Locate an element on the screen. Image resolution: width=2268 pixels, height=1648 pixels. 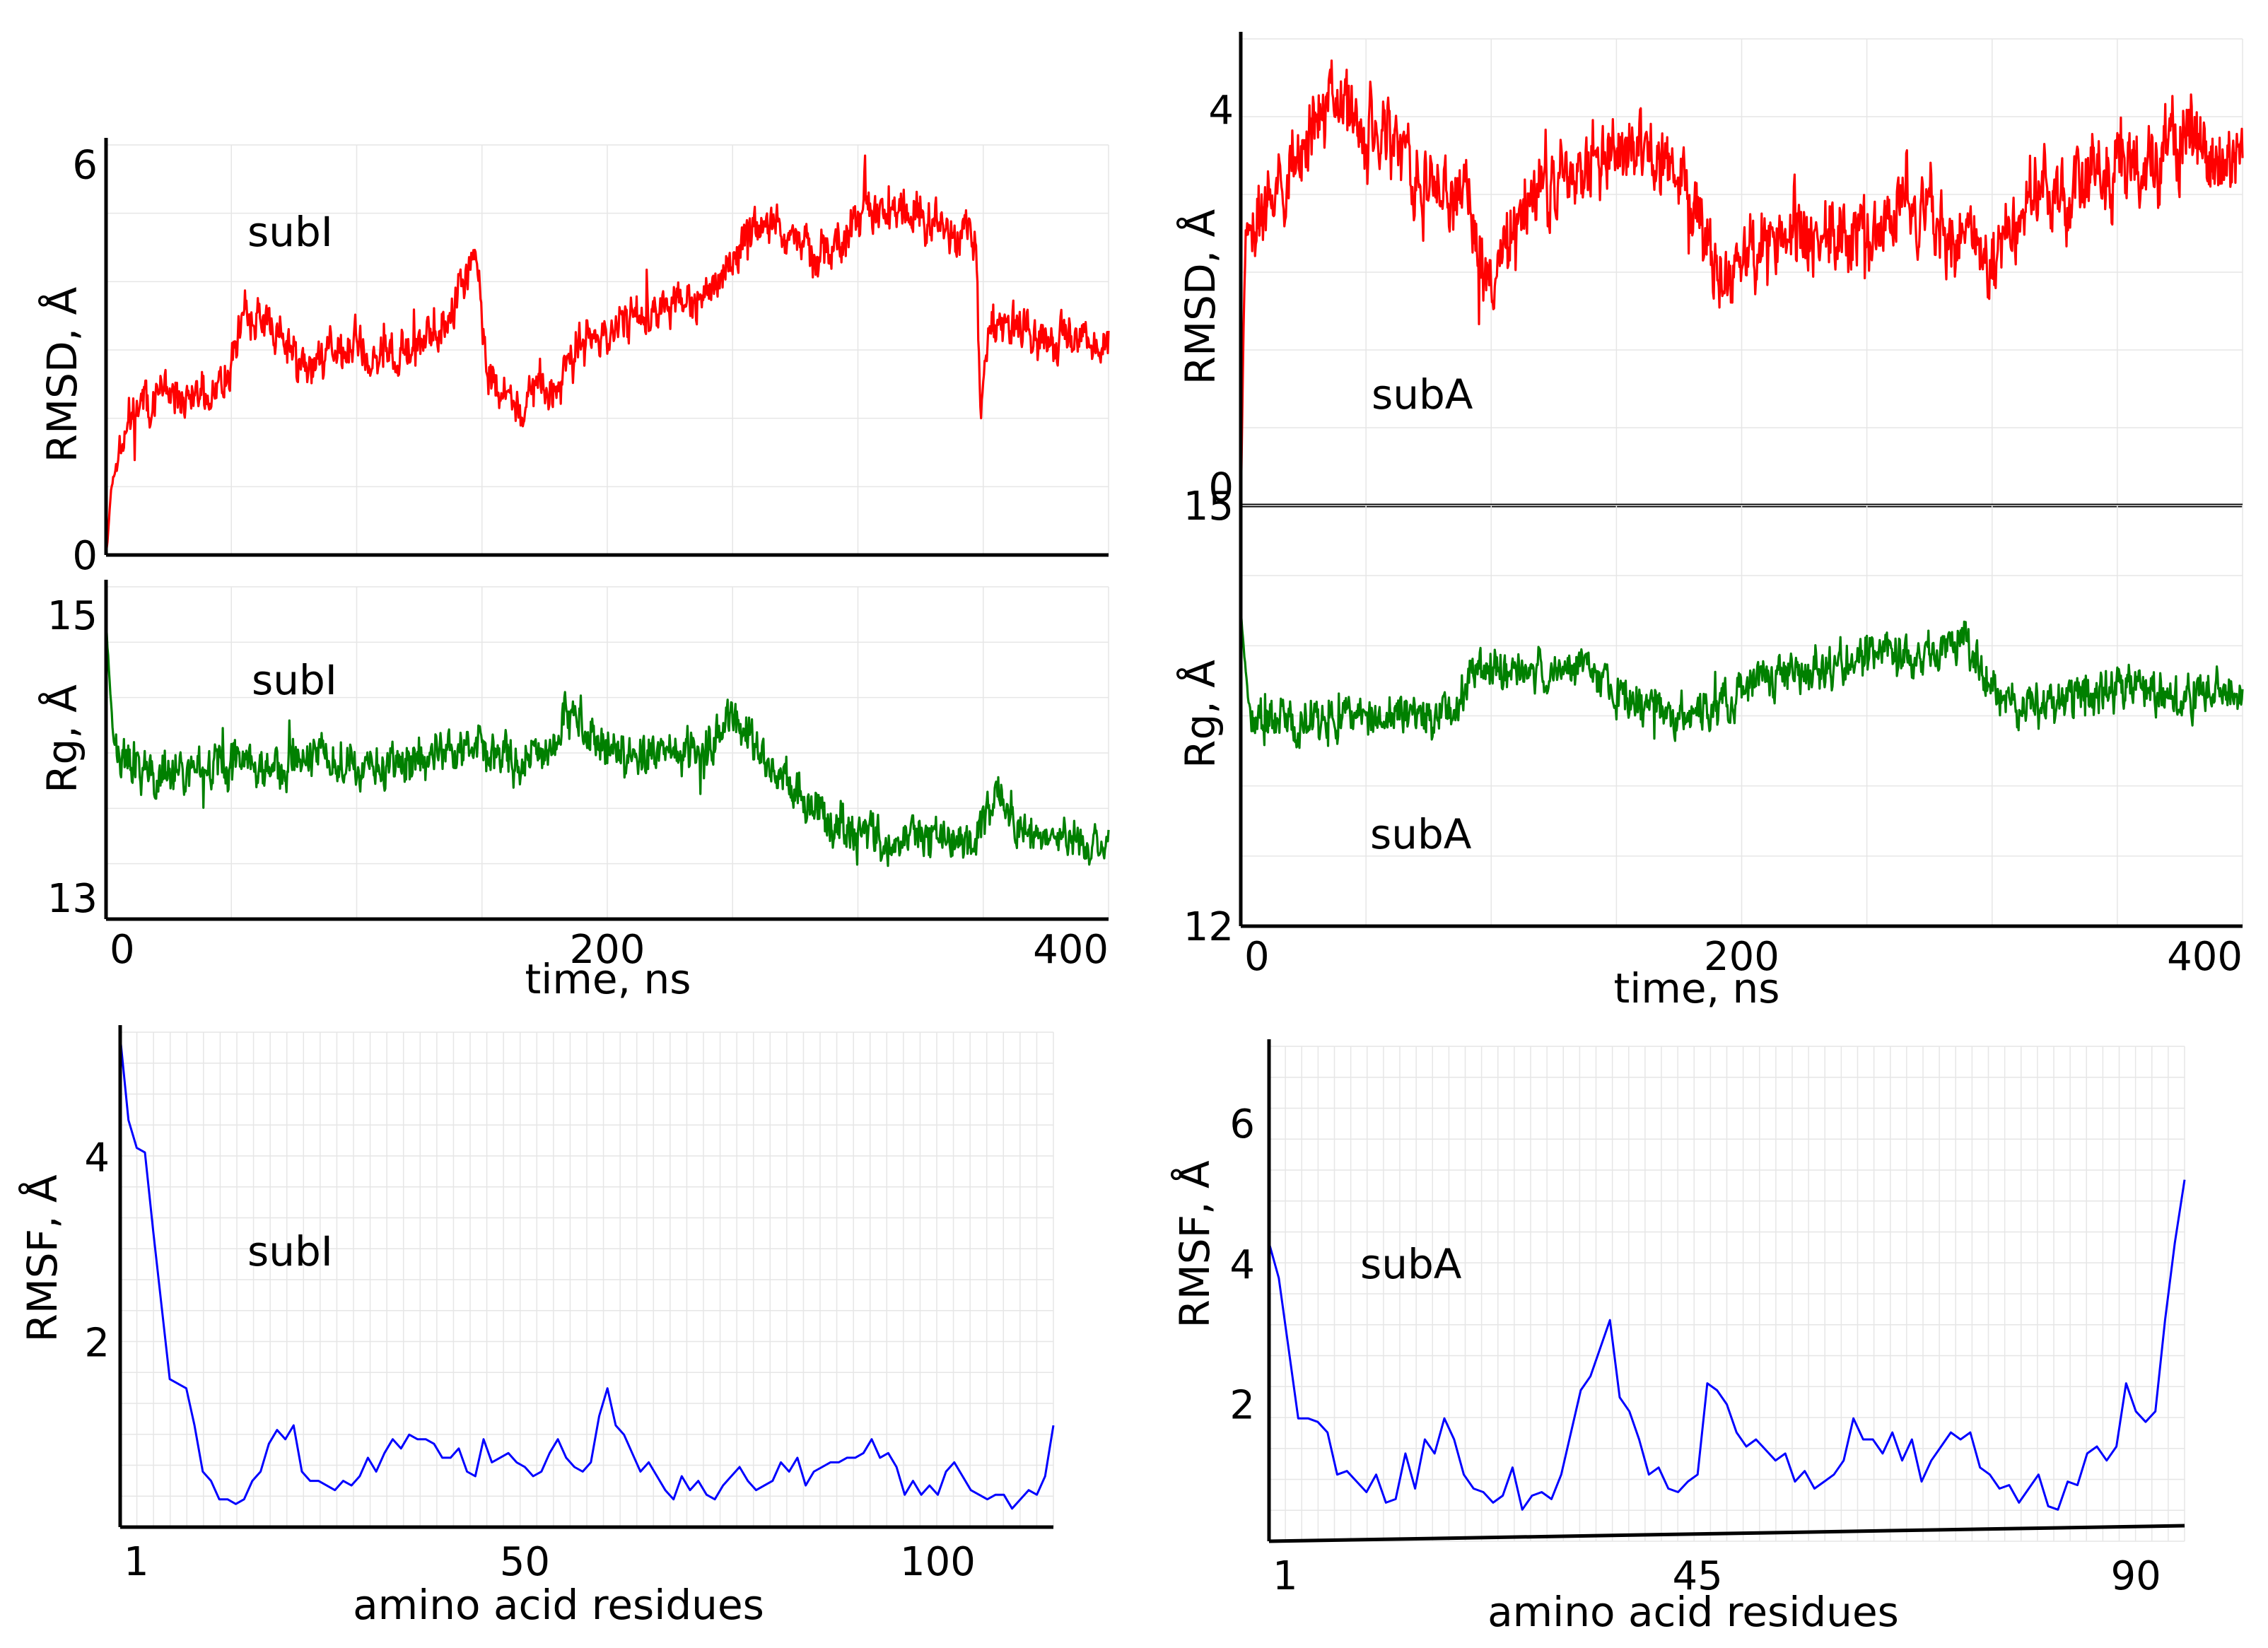
subA-rmsd-line is located at coordinates (1741, 282).